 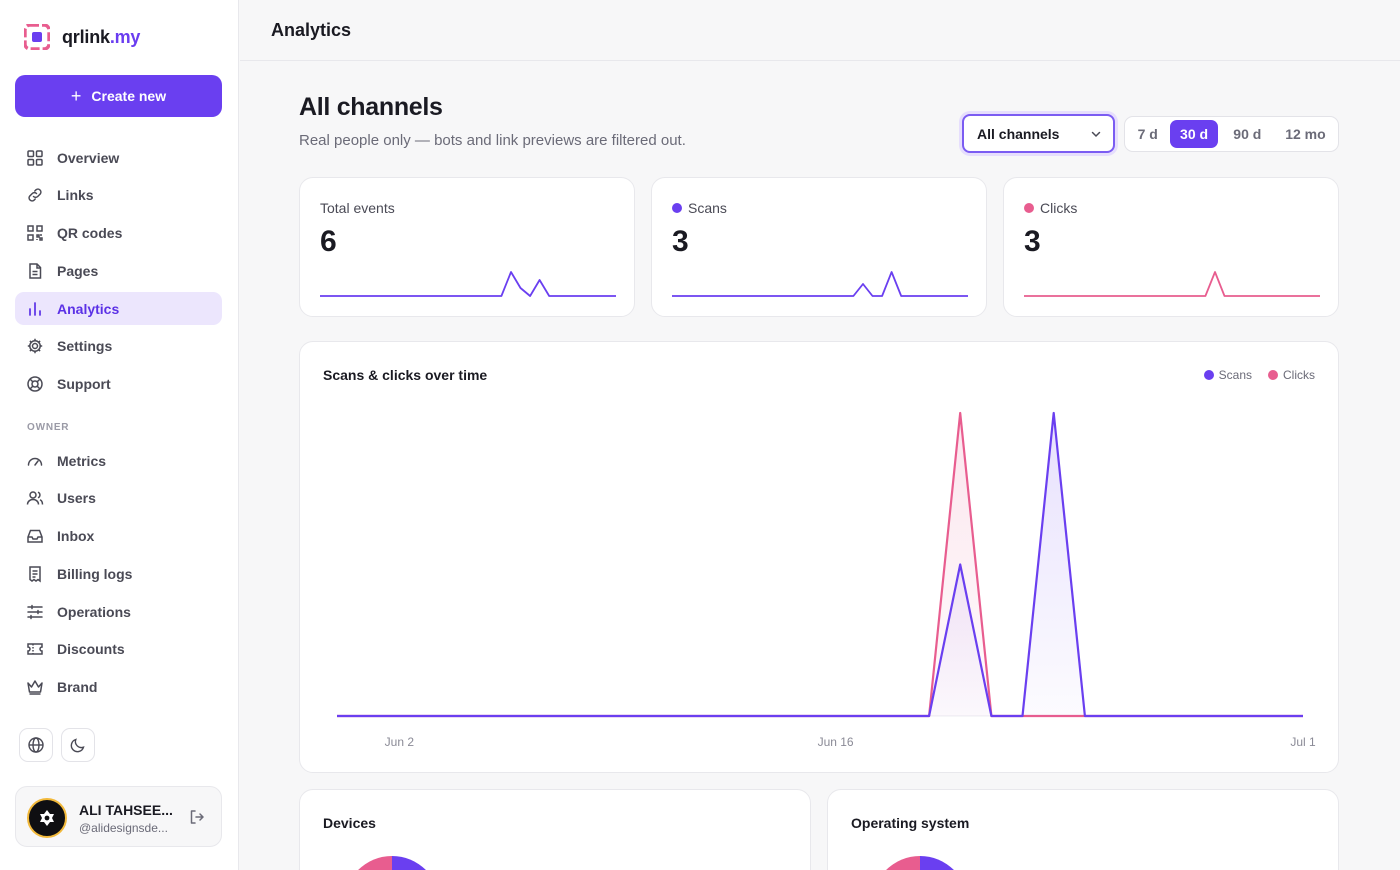 I want to click on sidebar-item-label: Metrics, so click(x=82, y=460).